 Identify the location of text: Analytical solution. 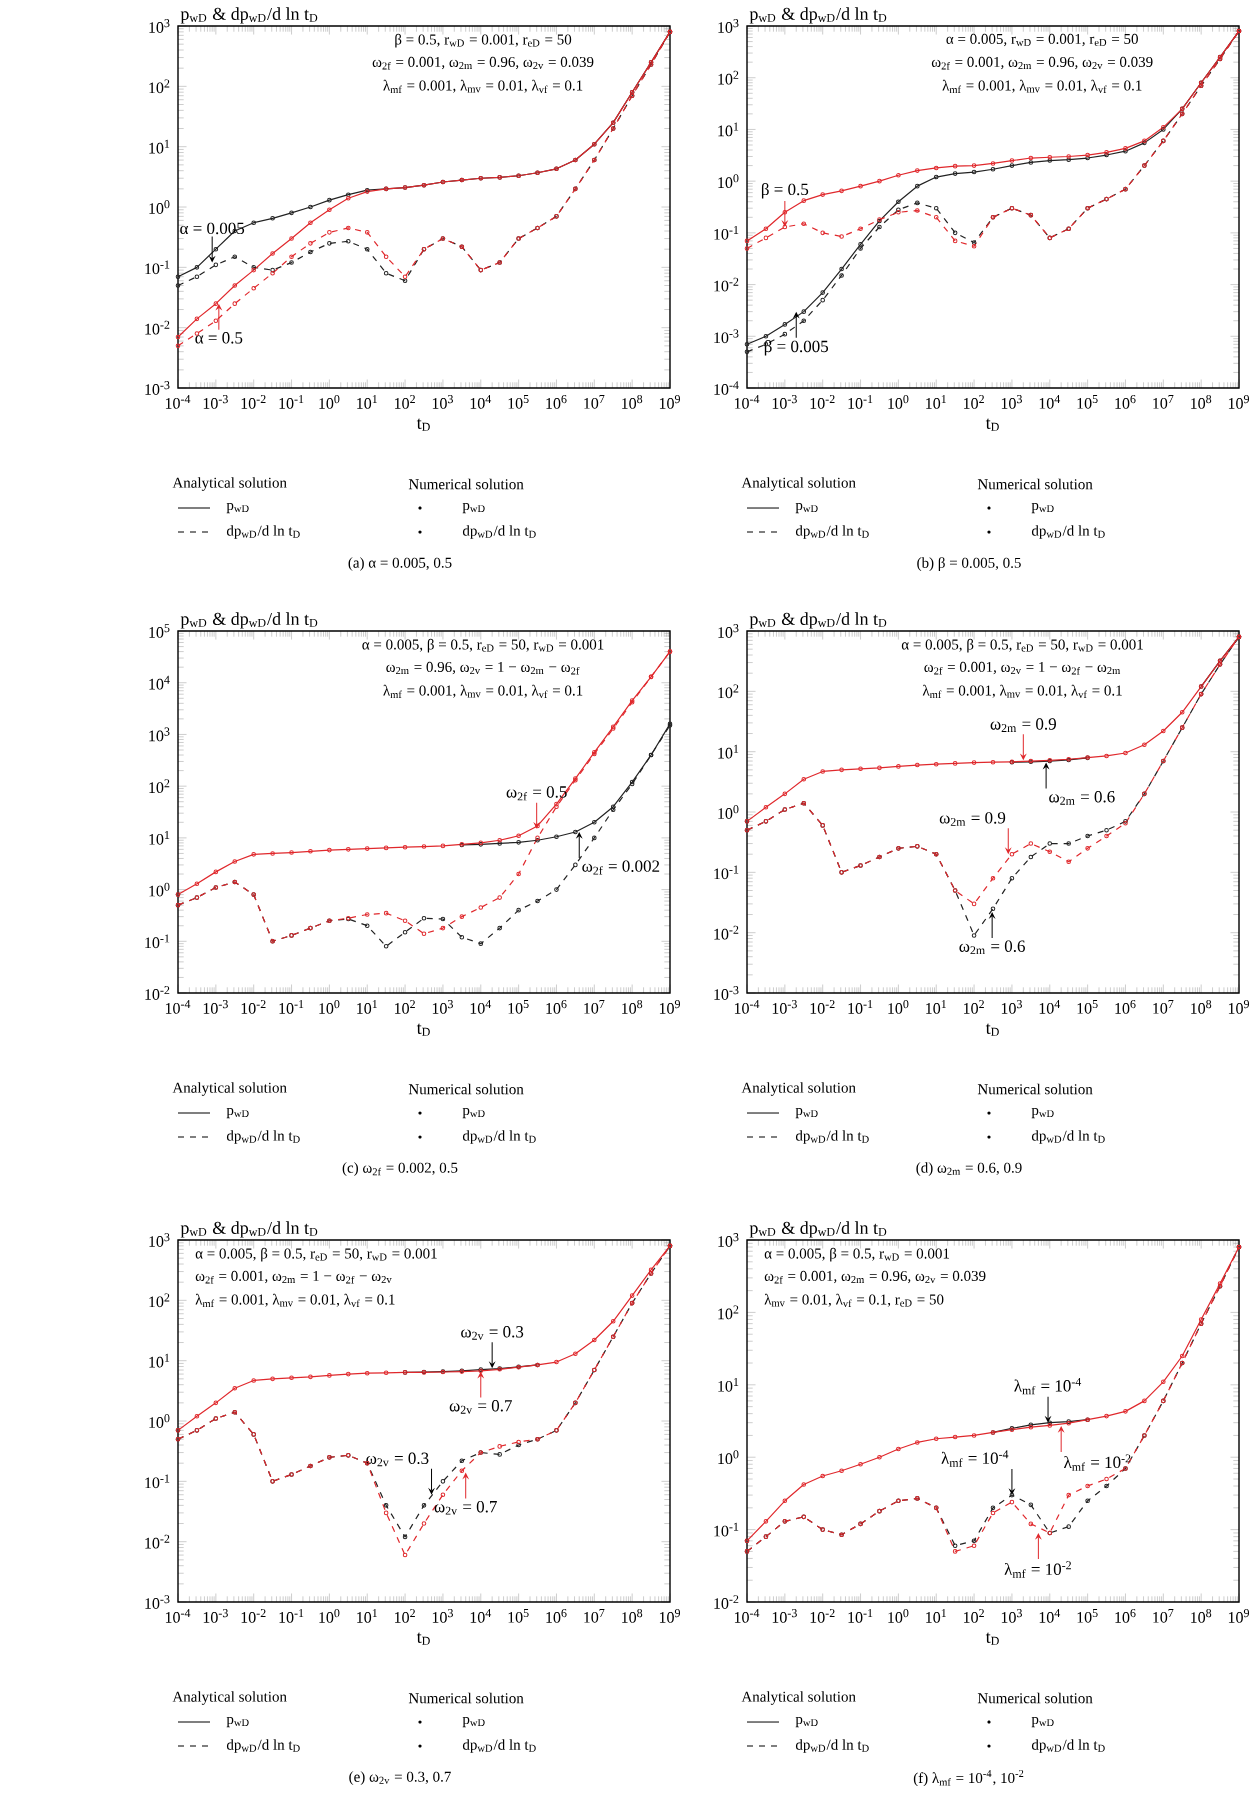
(798, 1698).